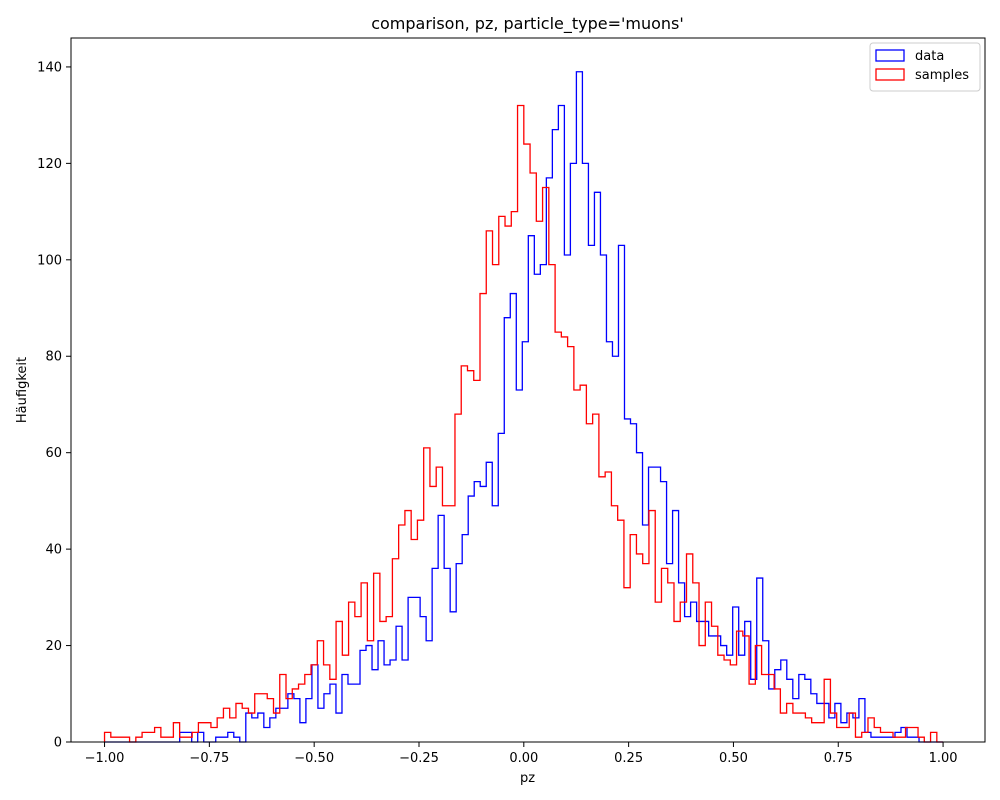  I want to click on x-tick-label: 0.75, so click(838, 758).